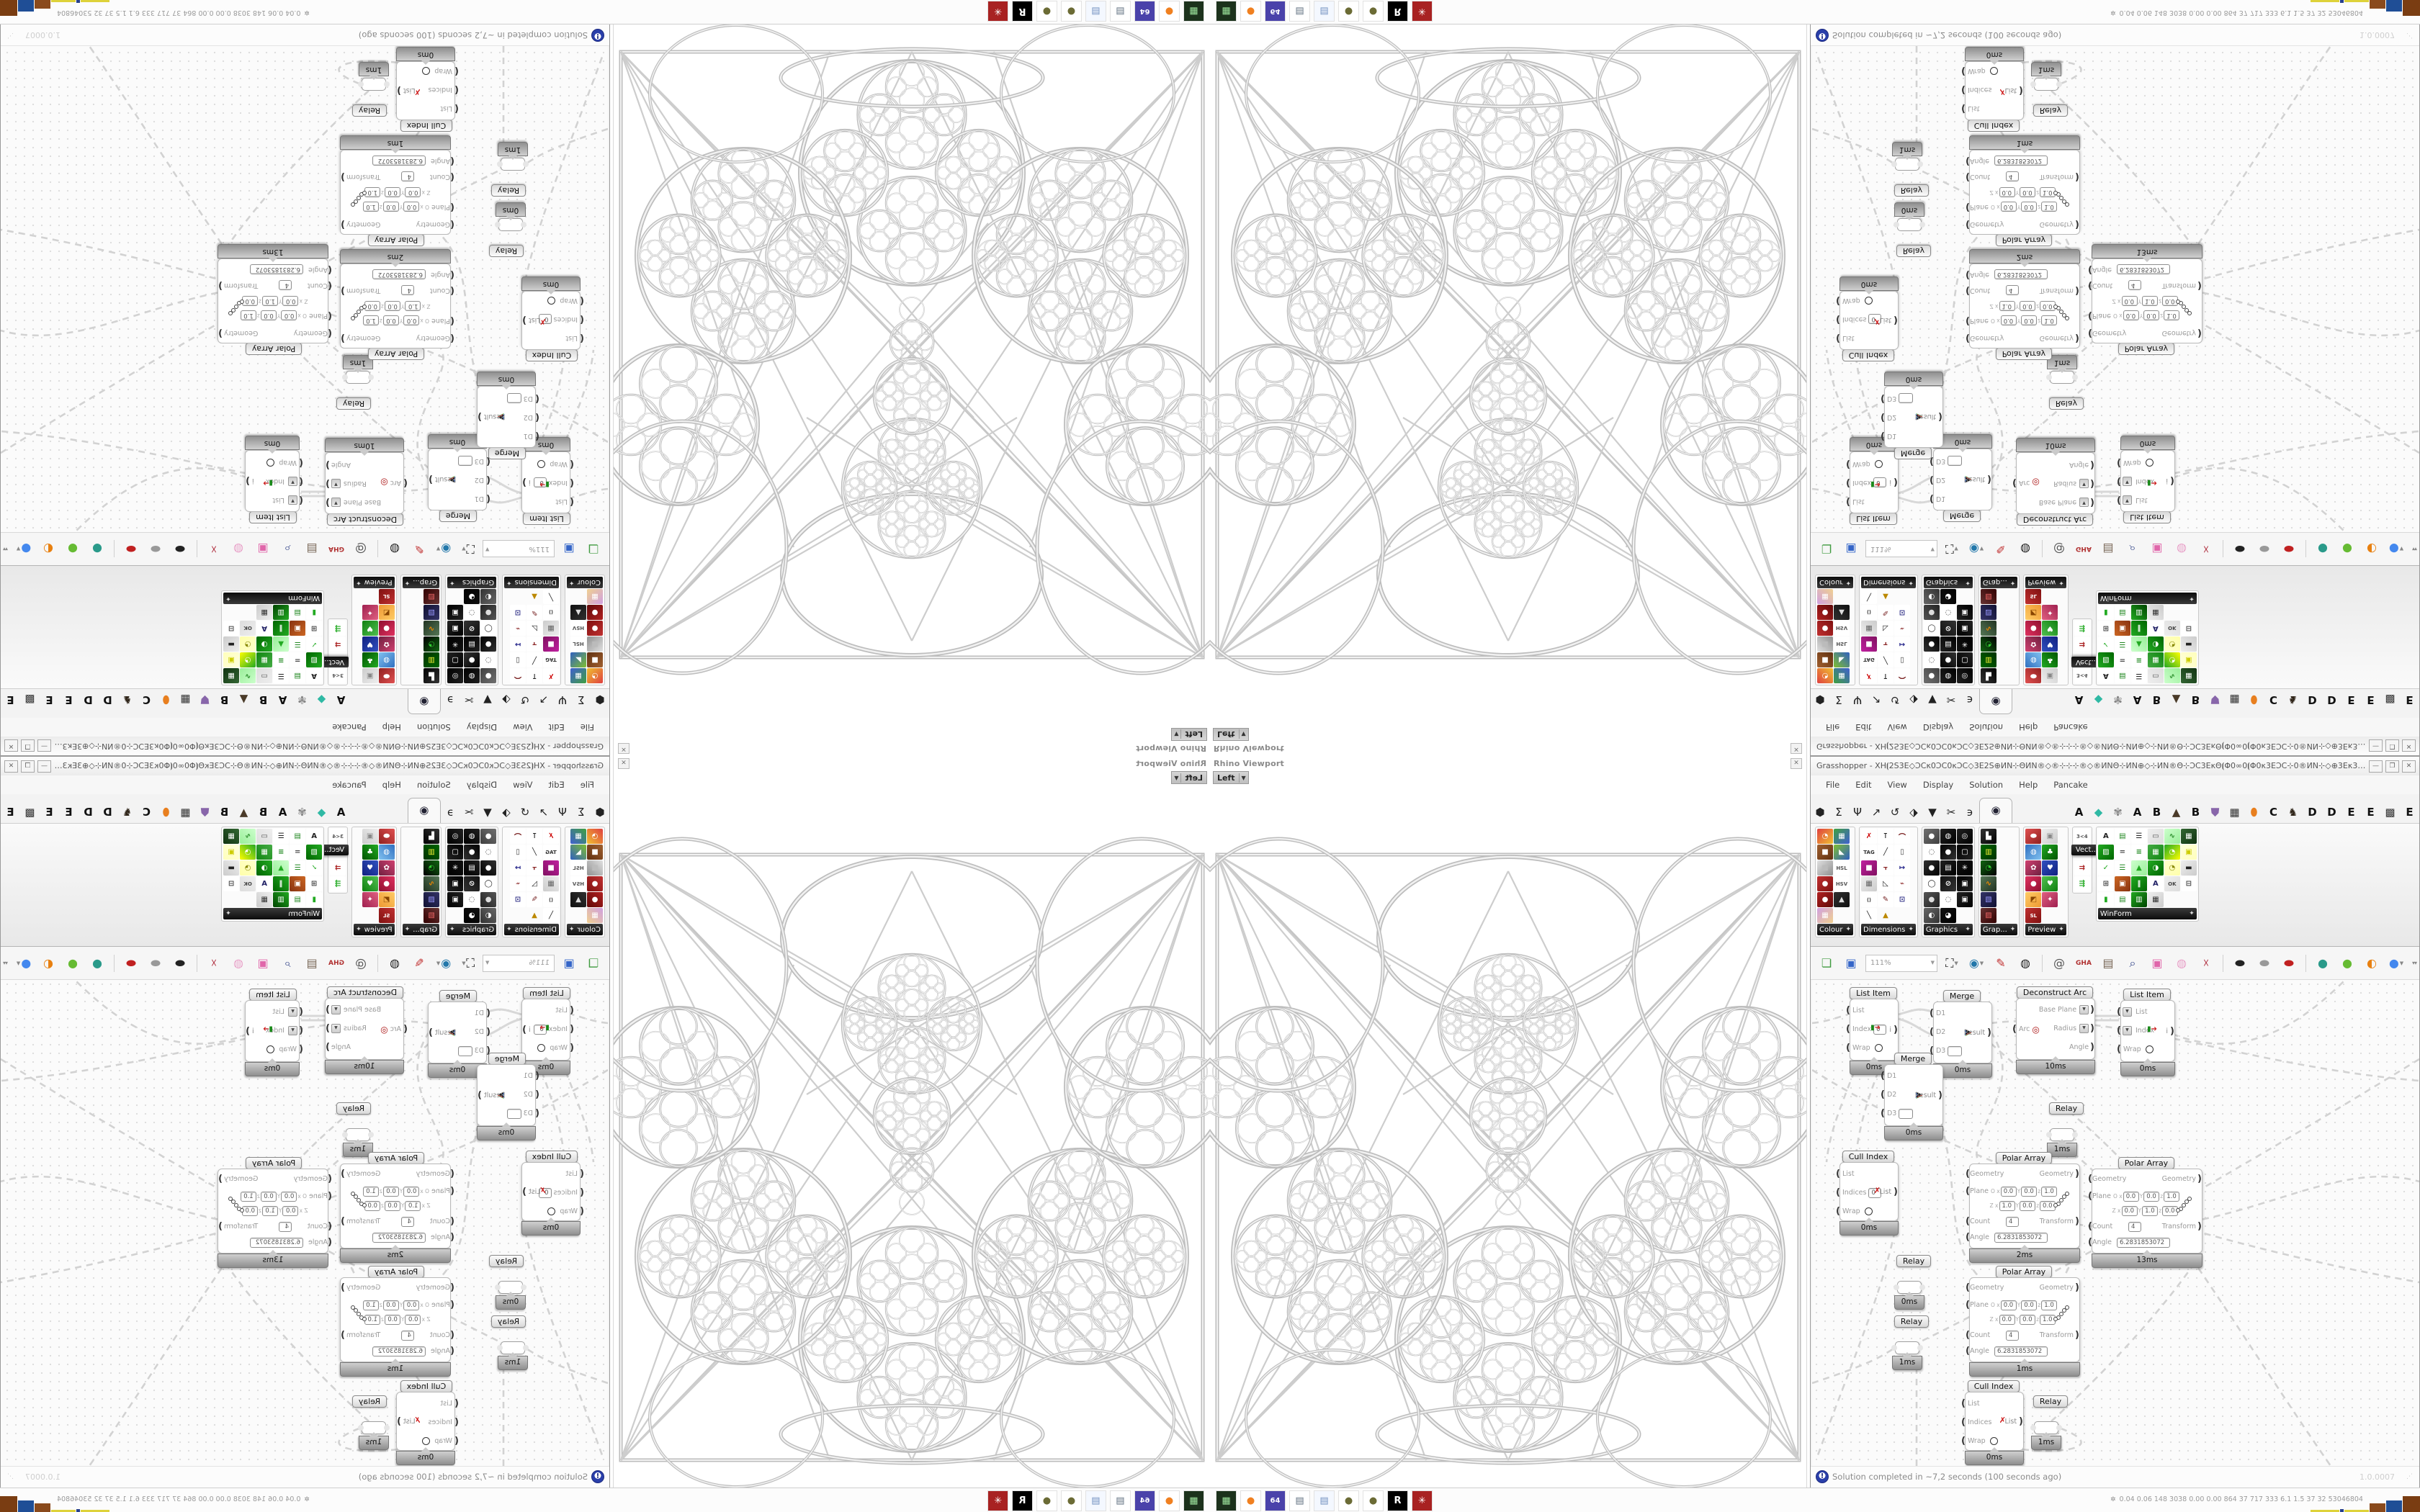 The image size is (2420, 1512). What do you see at coordinates (1886, 868) in the screenshot?
I see `component-icon: ⫟` at bounding box center [1886, 868].